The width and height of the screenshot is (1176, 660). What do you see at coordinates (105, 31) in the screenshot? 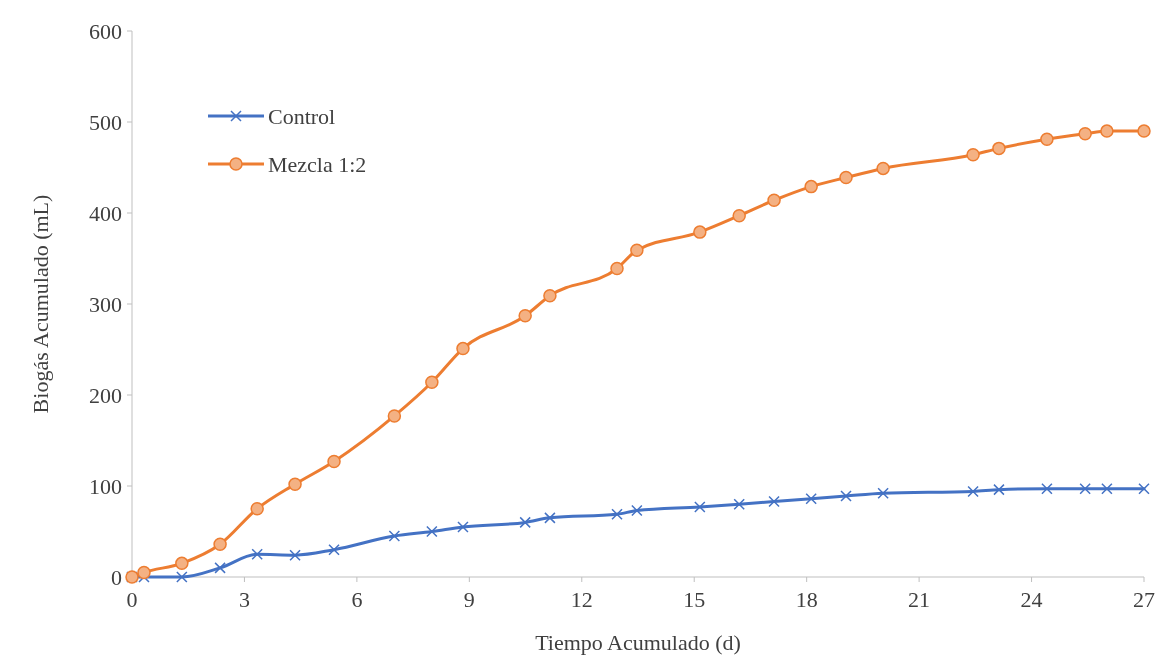
I see `y-tick-label: 600` at bounding box center [105, 31].